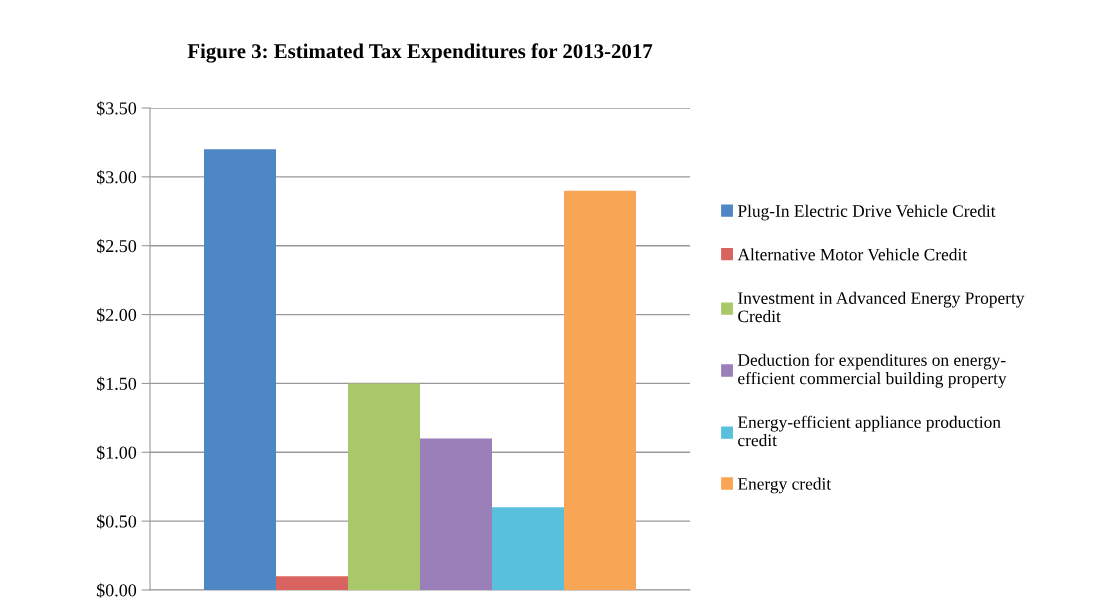 The height and width of the screenshot is (616, 1104). What do you see at coordinates (784, 485) in the screenshot?
I see `legend-label: Energy credit` at bounding box center [784, 485].